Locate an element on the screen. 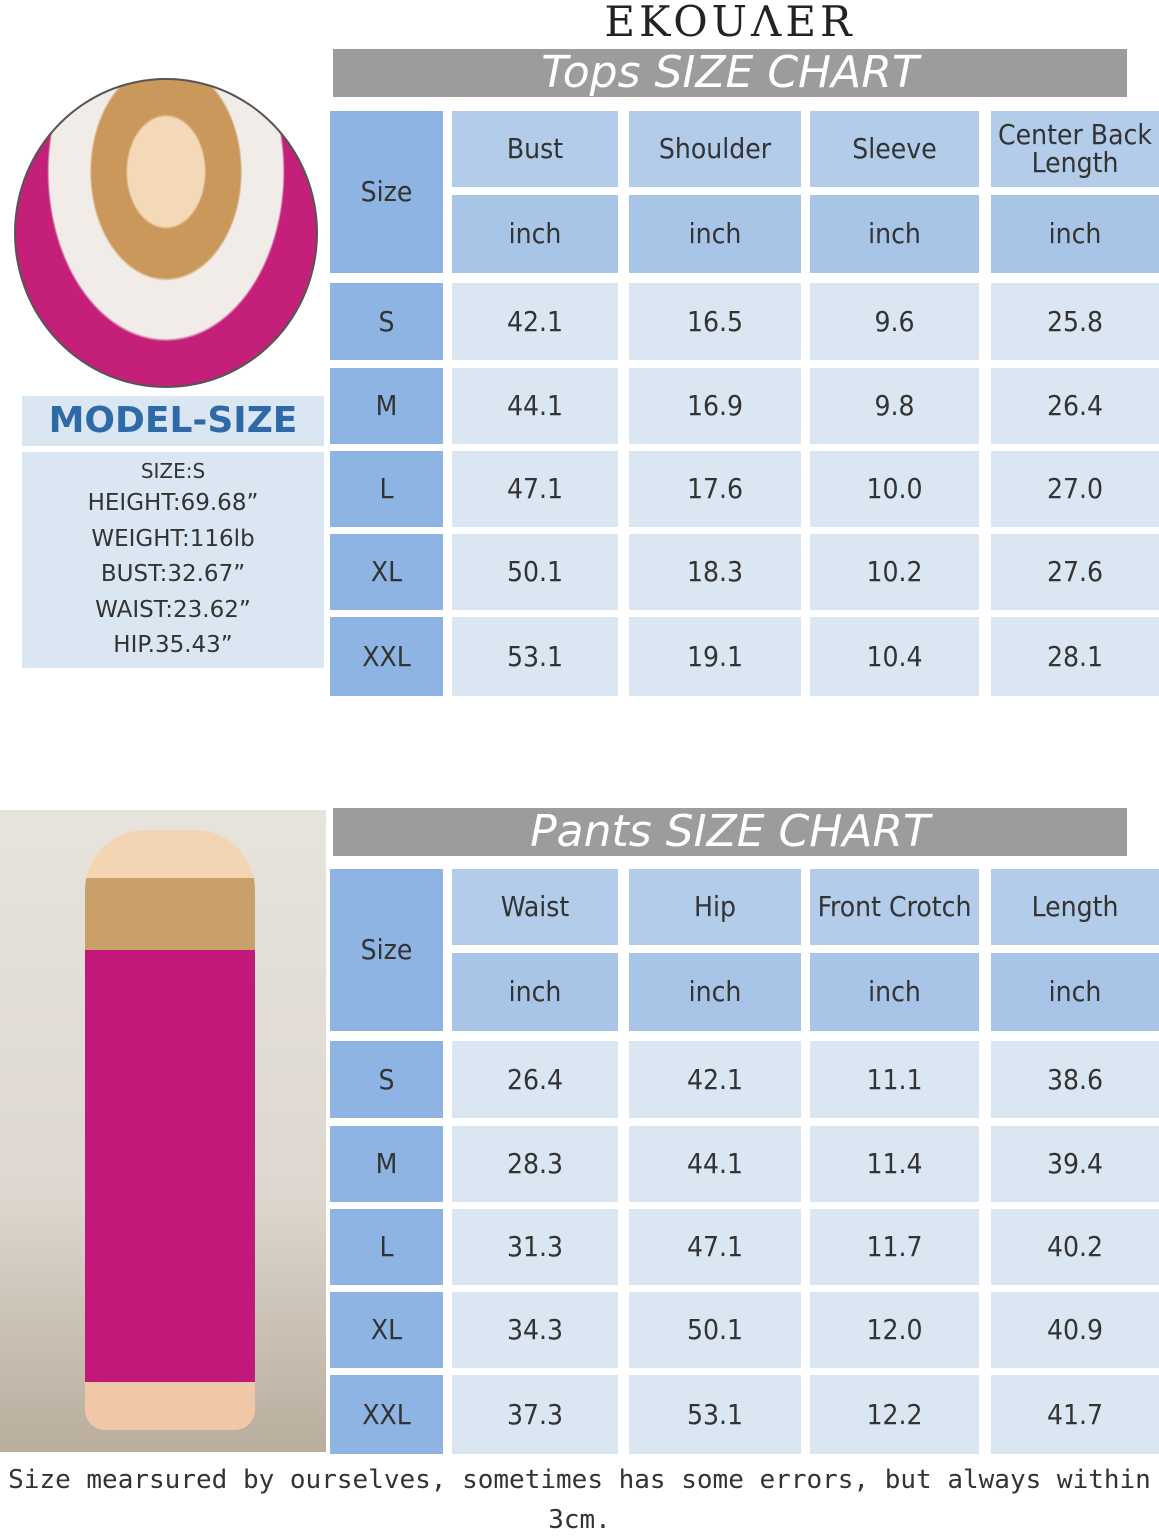  pants-size-label: S is located at coordinates (386, 1079).